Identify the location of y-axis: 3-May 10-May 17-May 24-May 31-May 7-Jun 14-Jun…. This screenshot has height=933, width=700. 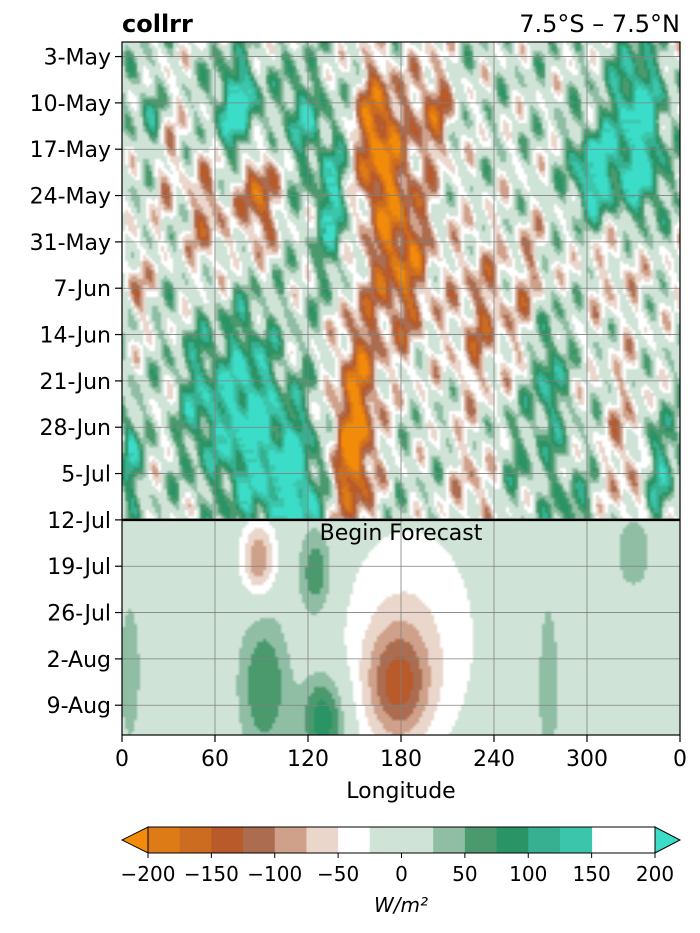
(76, 382).